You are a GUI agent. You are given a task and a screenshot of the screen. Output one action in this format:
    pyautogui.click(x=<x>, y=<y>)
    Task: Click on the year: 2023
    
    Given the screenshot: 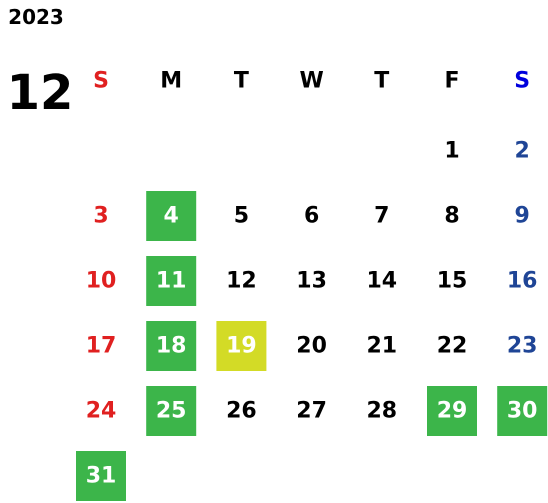 What is the action you would take?
    pyautogui.click(x=36, y=17)
    